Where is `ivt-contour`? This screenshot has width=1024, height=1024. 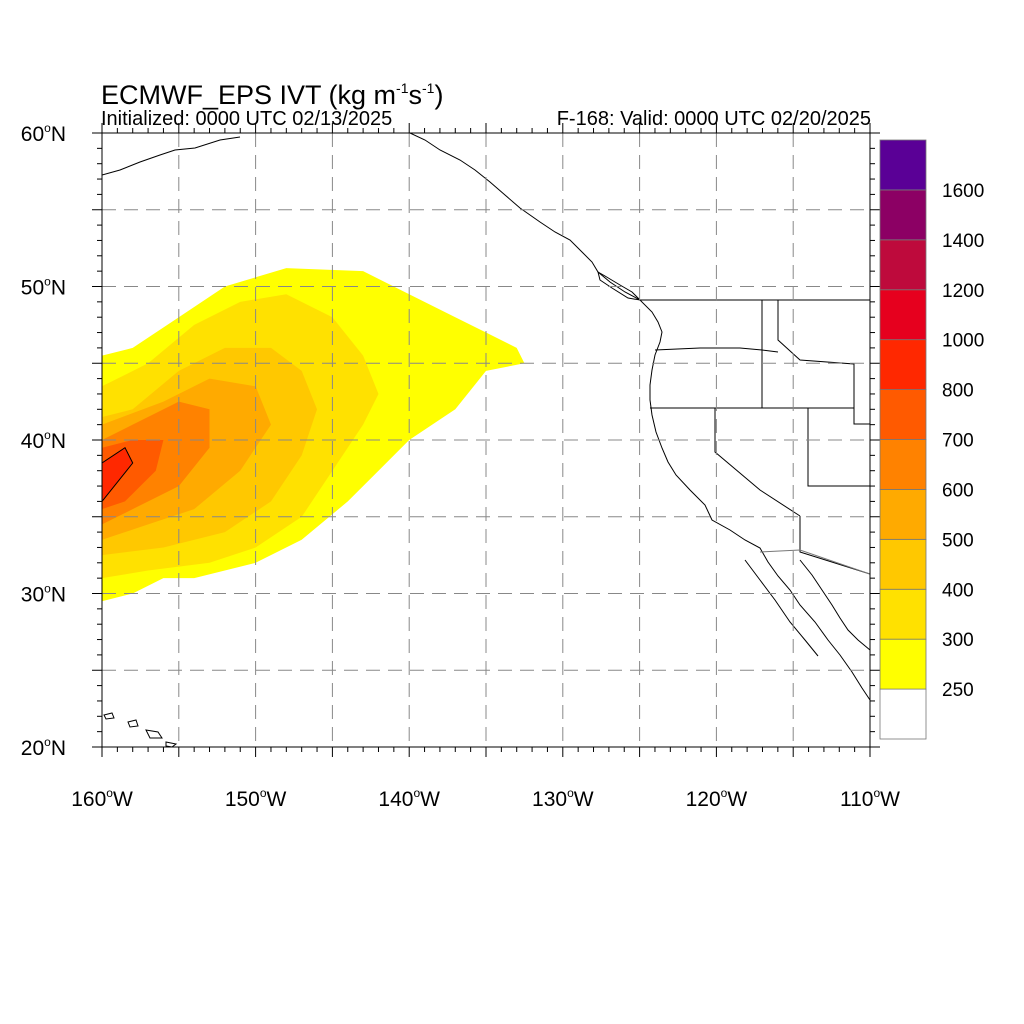 ivt-contour is located at coordinates (118, 474).